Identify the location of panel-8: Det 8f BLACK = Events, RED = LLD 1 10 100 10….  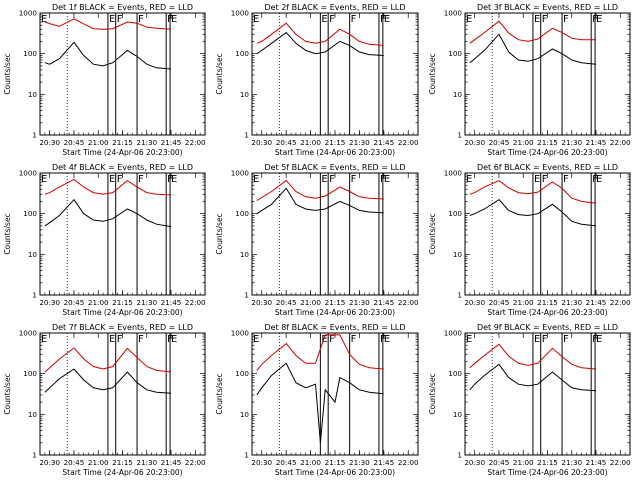
(317, 400).